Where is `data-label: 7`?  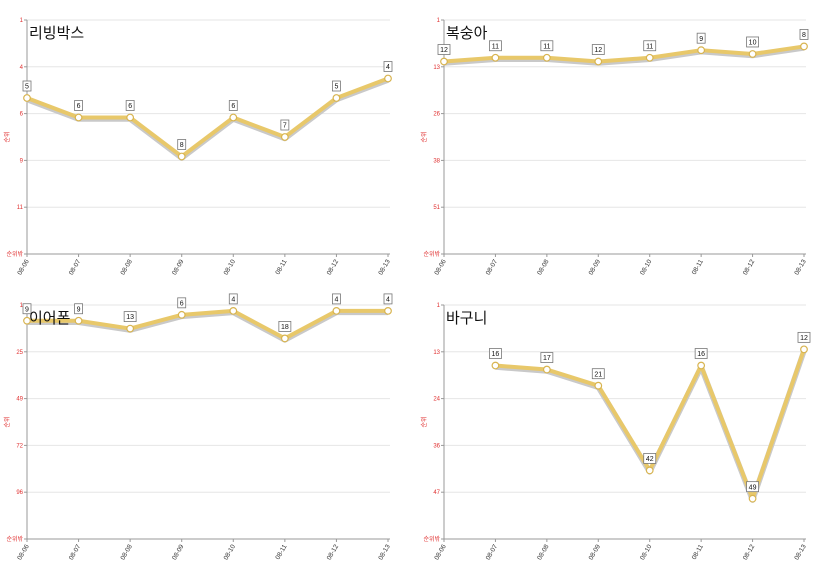 data-label: 7 is located at coordinates (285, 126).